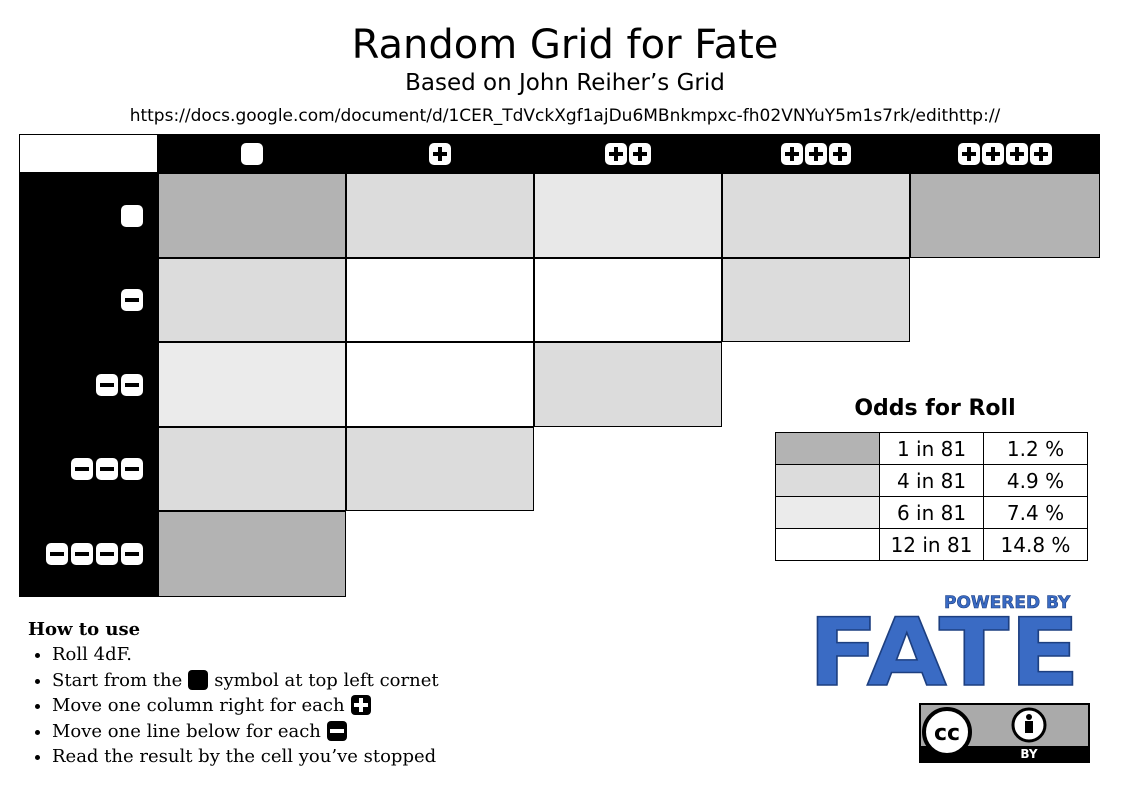 The width and height of the screenshot is (1123, 794). I want to click on odds-percent: 1.2 %, so click(1035, 448).